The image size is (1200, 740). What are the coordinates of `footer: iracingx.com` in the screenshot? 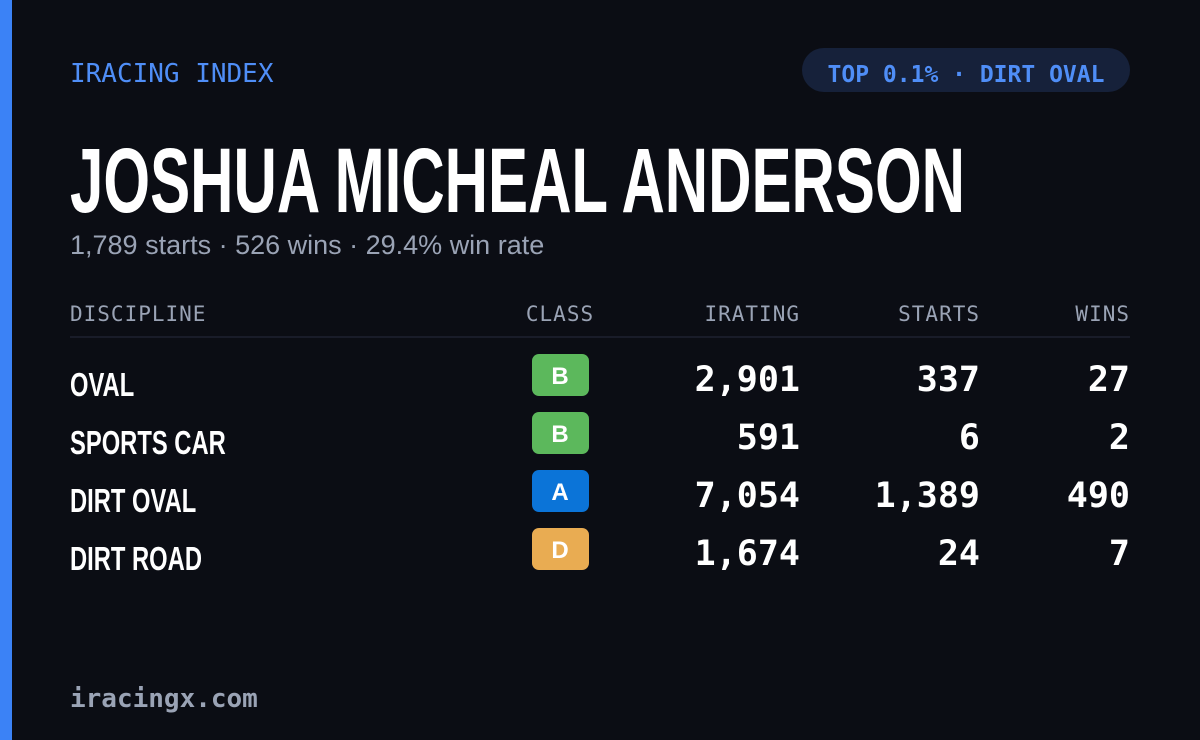 It's located at (164, 699).